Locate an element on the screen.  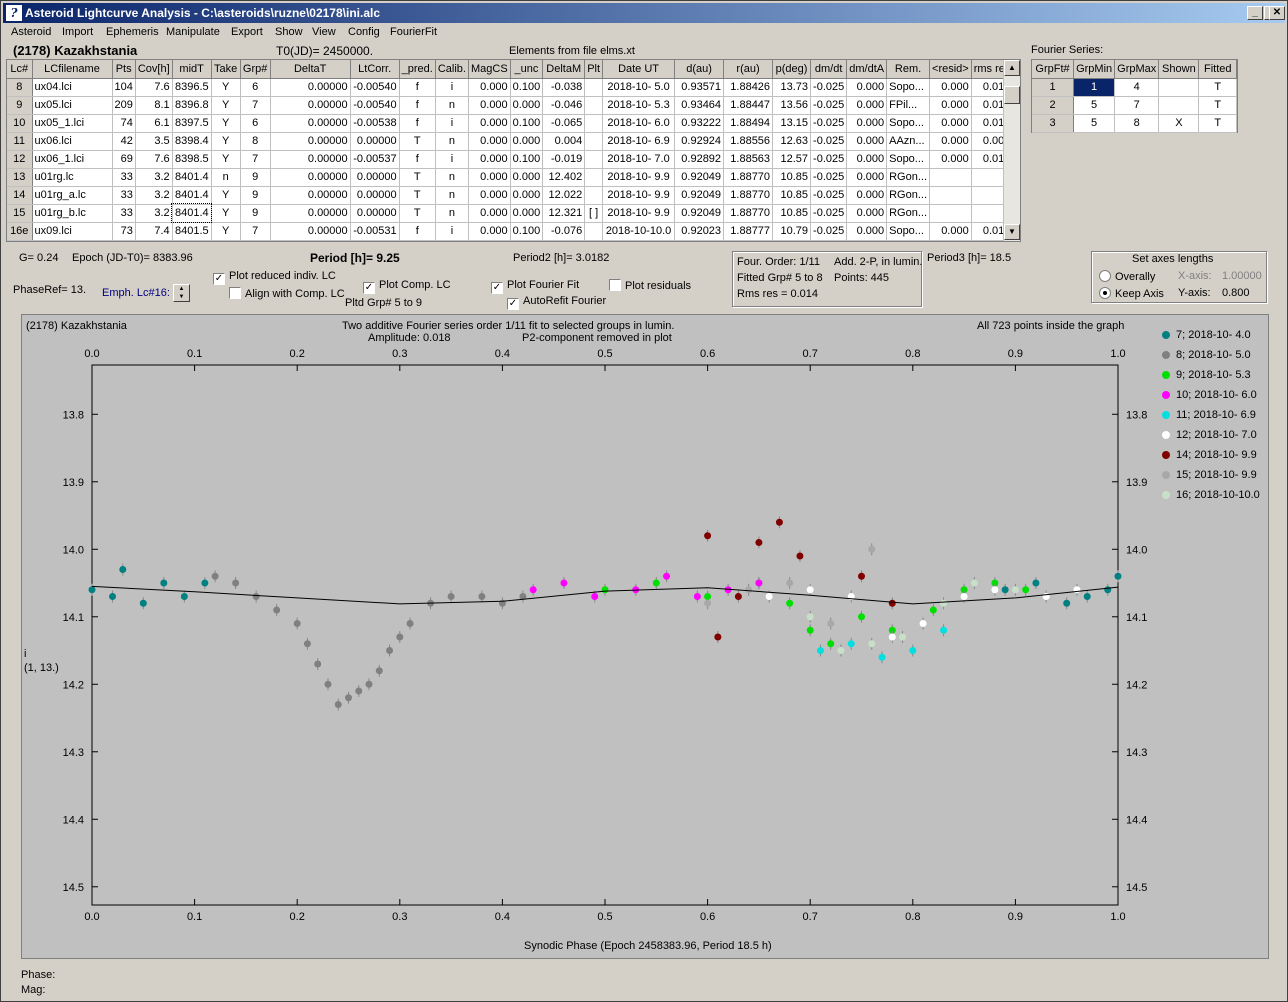
table-cell: 0.93571 is located at coordinates (699, 87).